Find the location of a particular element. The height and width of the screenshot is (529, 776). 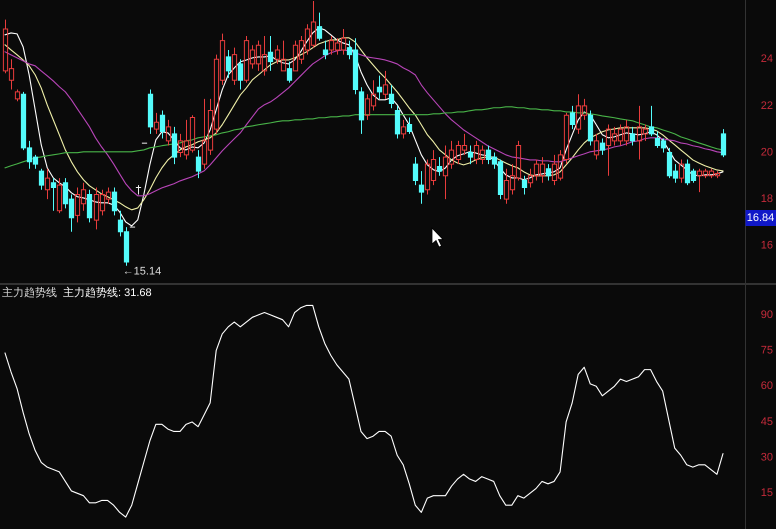

chart-title: 主力趋势线 is located at coordinates (29, 292).